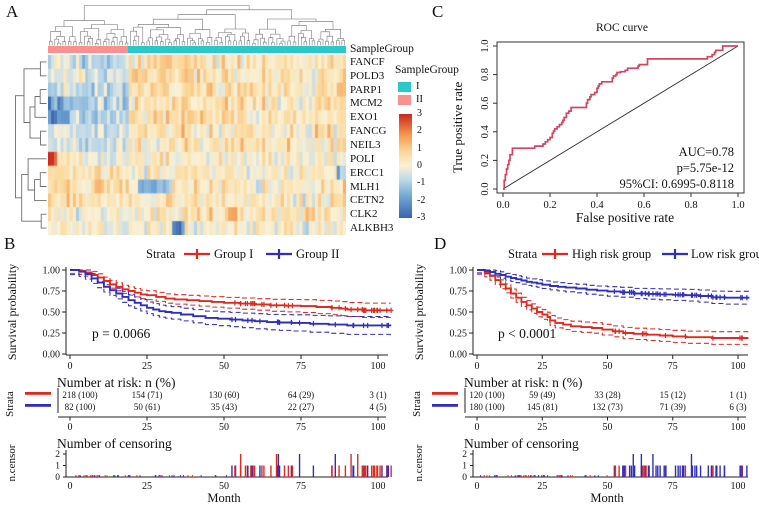  What do you see at coordinates (419, 99) in the screenshot?
I see `legend-item-label: II` at bounding box center [419, 99].